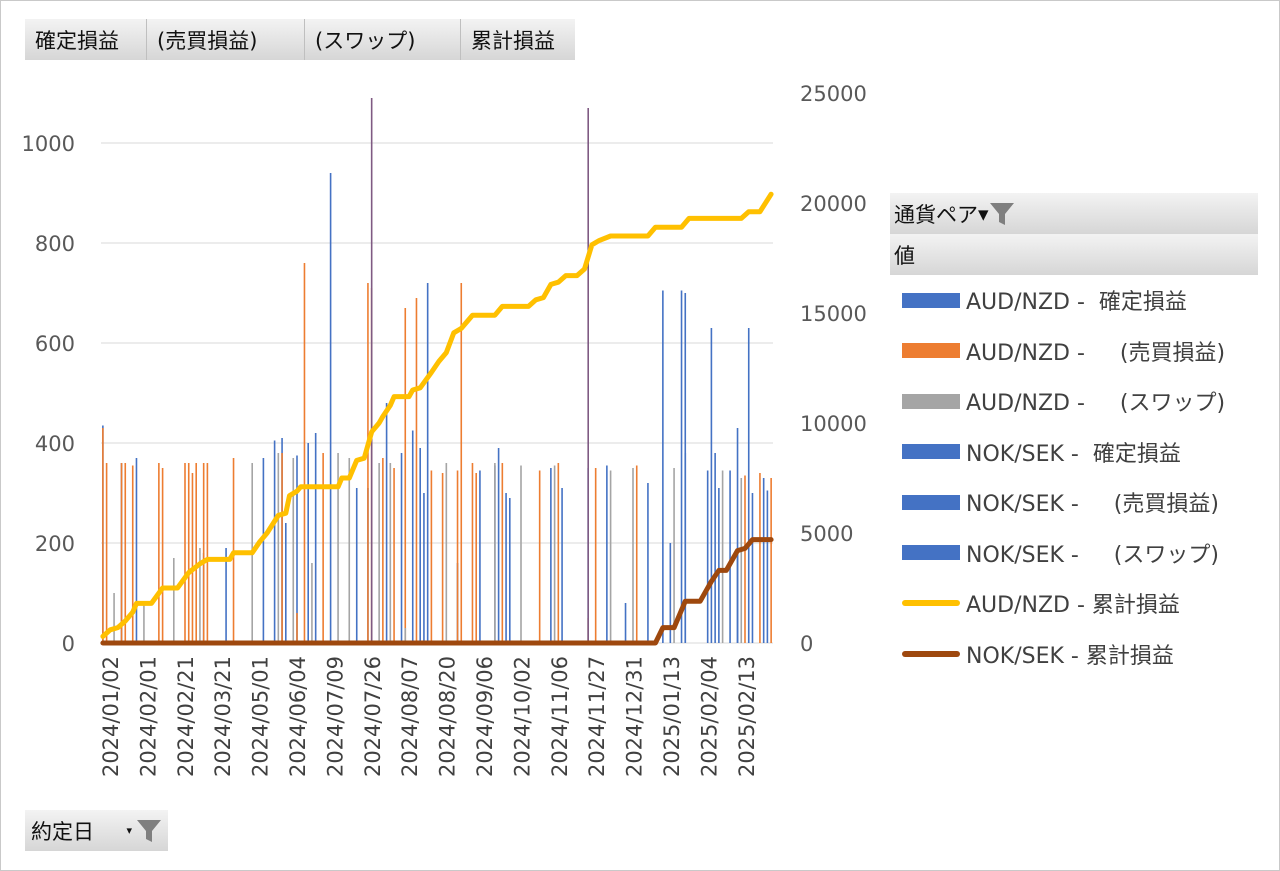  What do you see at coordinates (335, 716) in the screenshot?
I see `x-tick-label: 2024/07/09` at bounding box center [335, 716].